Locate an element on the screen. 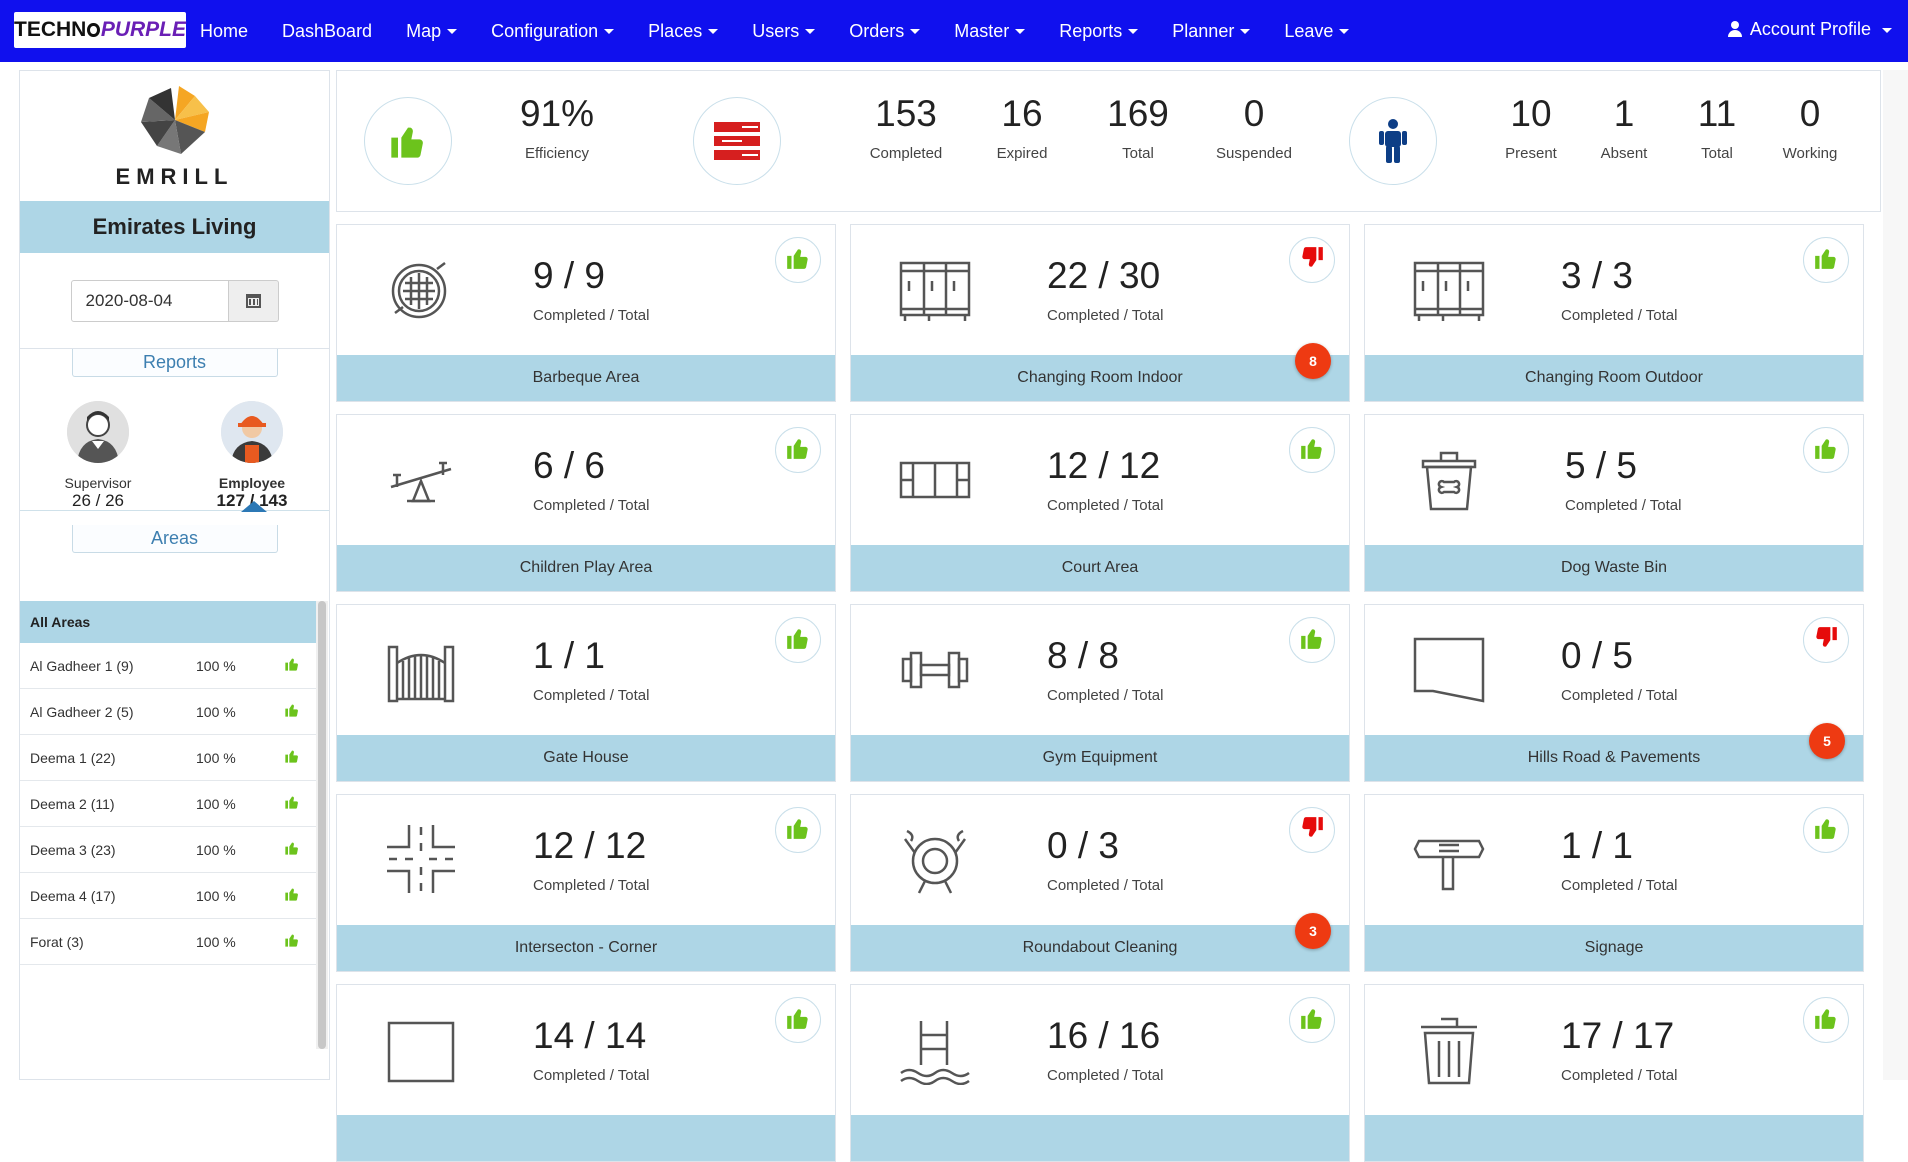 Image resolution: width=1908 pixels, height=1162 pixels. area-card: 17 / 17 Completed / Total is located at coordinates (1614, 1073).